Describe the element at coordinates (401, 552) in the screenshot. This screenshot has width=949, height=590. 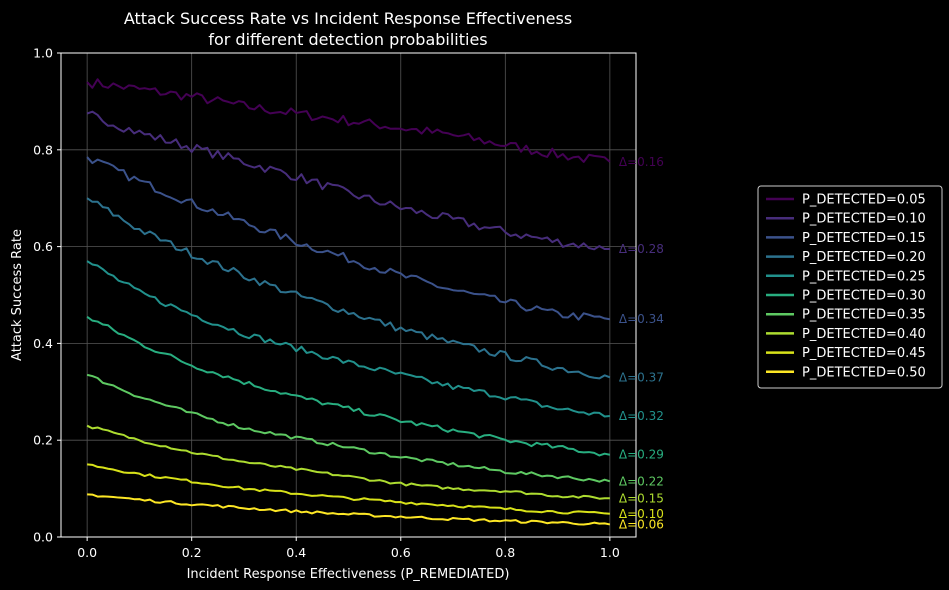
I see `x-tick-label: 0.6` at that location.